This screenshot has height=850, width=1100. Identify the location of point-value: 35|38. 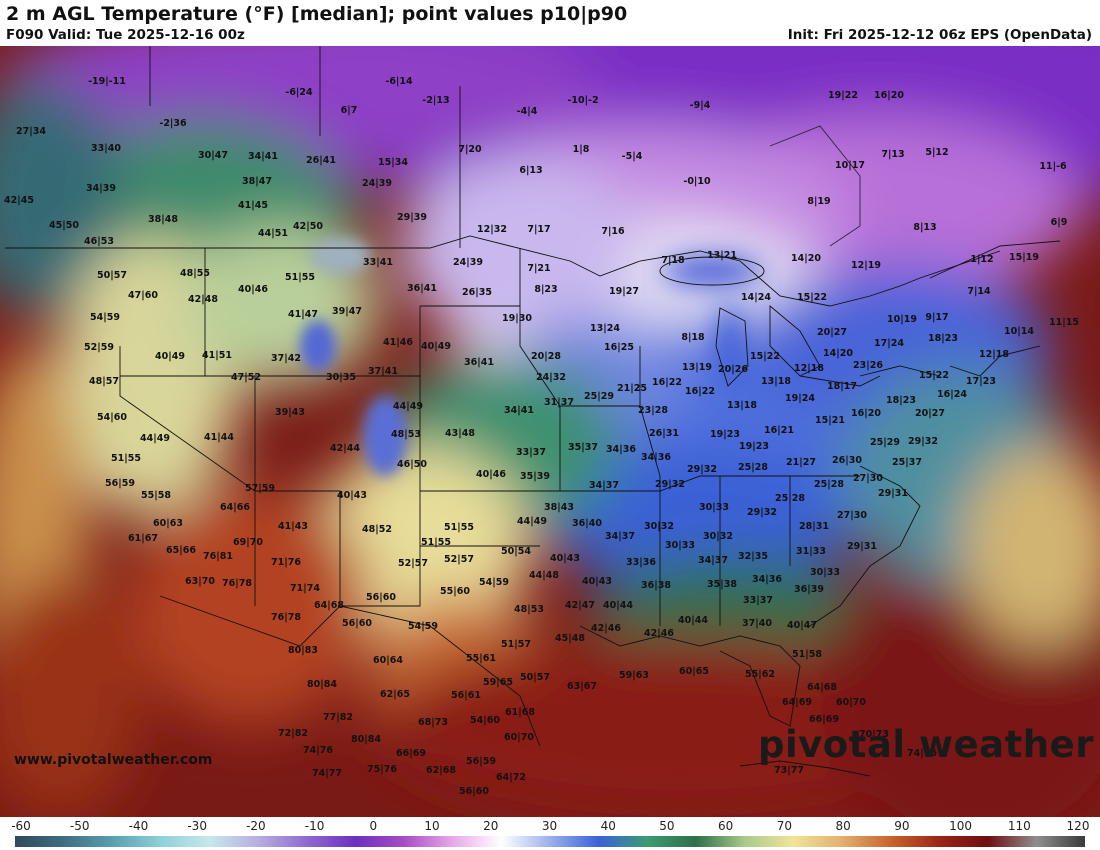
(722, 584).